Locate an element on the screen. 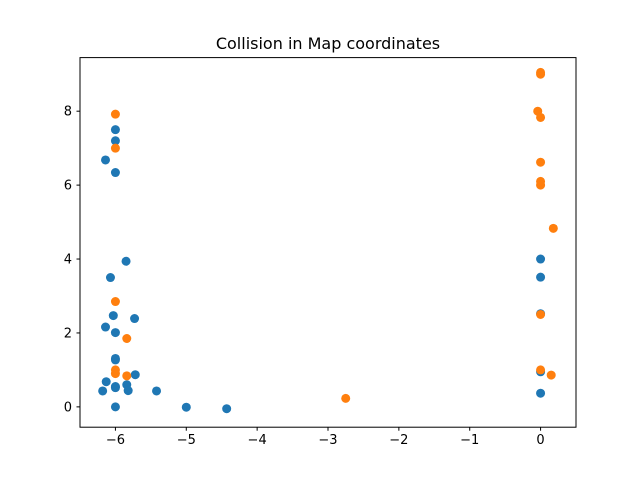  x-tick-label: −5 is located at coordinates (186, 440).